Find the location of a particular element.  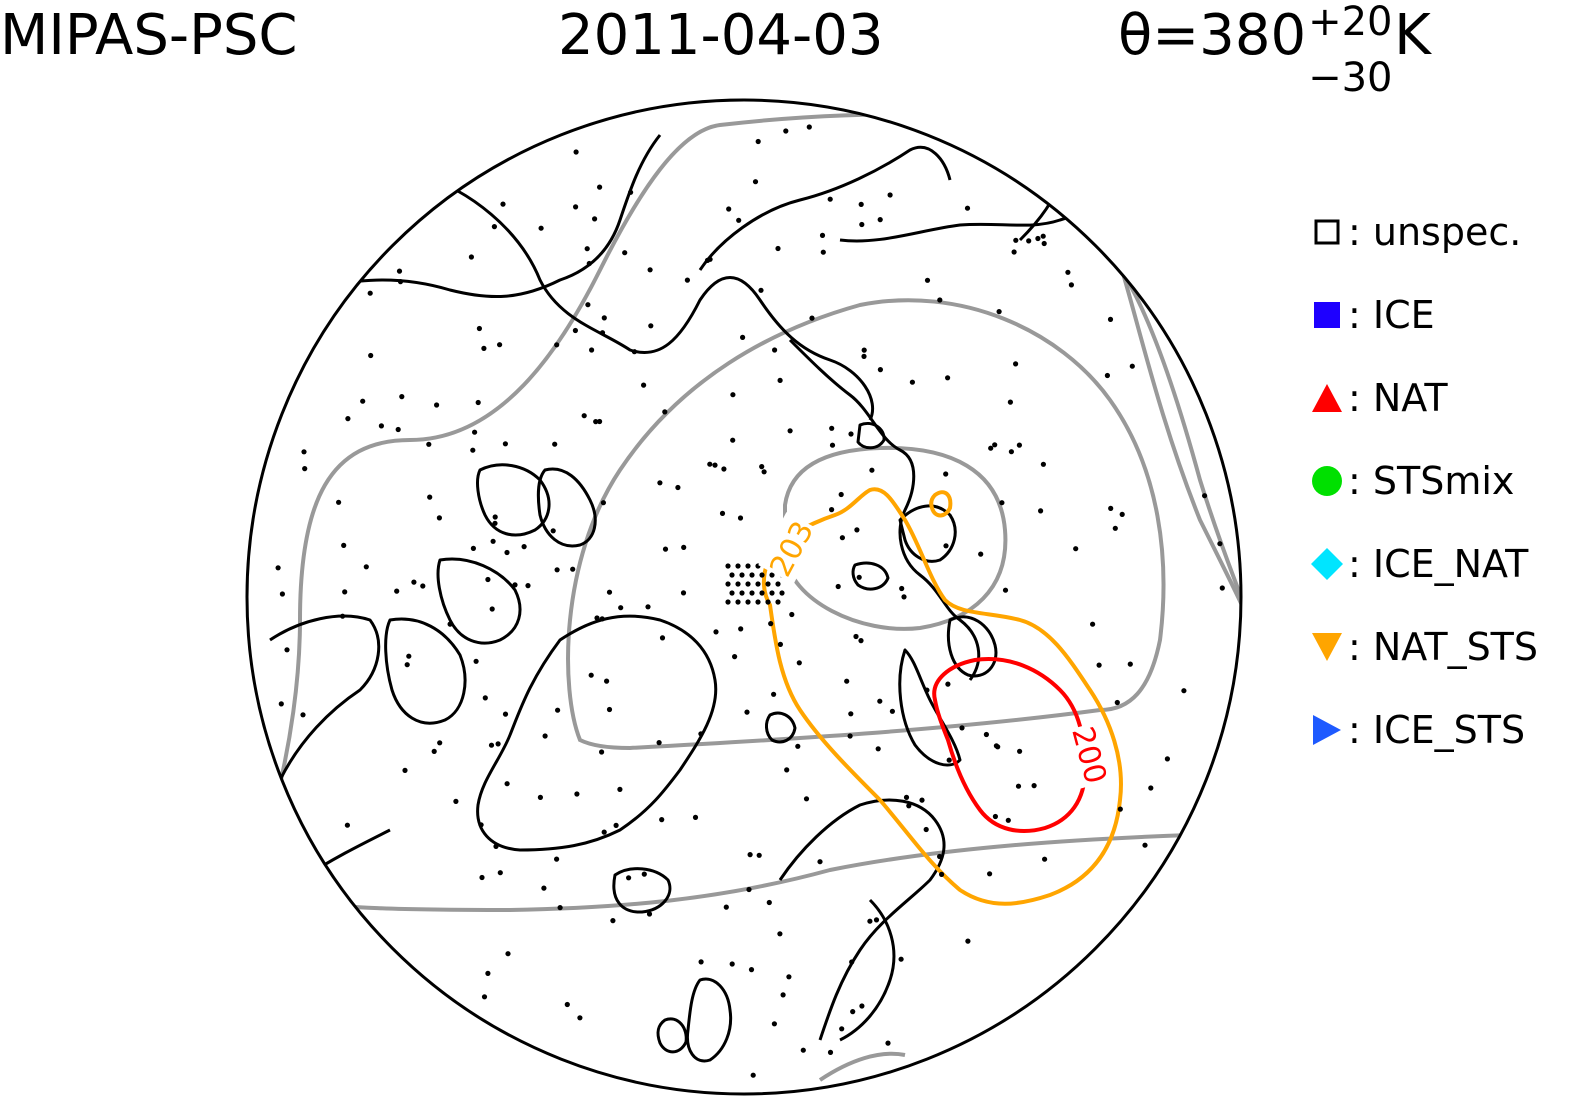

coast-greenland is located at coordinates (597, 733).